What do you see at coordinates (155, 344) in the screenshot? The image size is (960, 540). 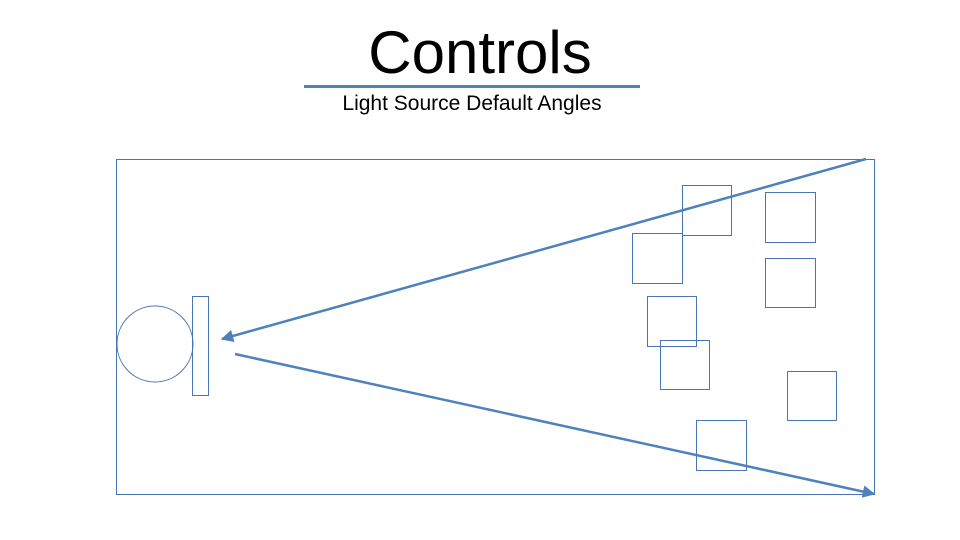 I see `light-source-circle` at bounding box center [155, 344].